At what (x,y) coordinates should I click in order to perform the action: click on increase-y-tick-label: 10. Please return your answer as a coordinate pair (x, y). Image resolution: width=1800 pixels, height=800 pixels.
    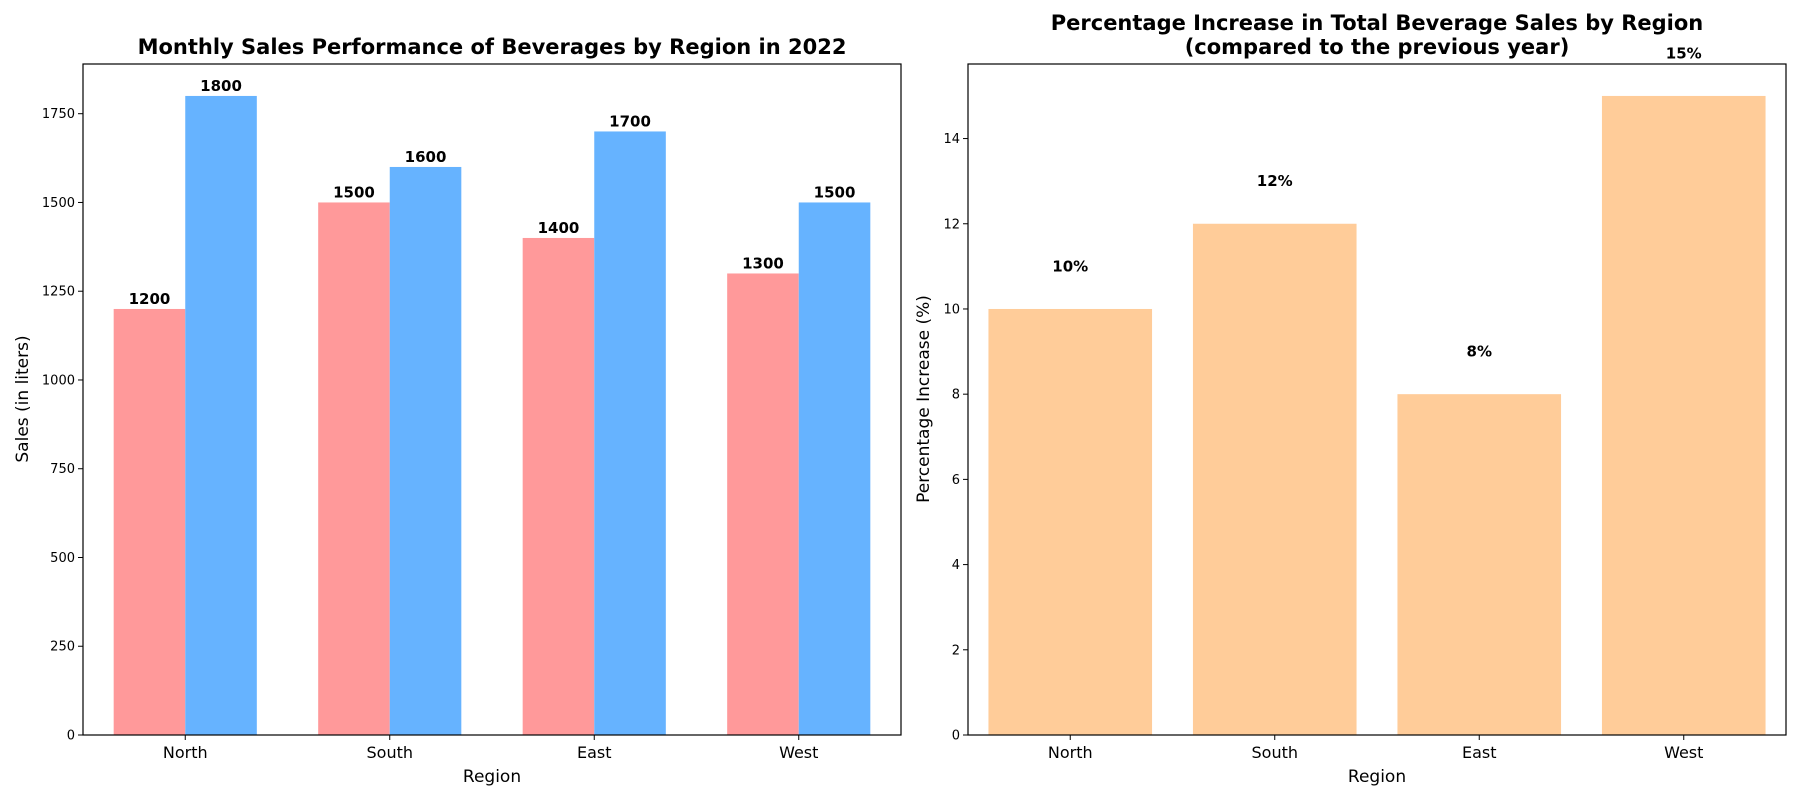
    Looking at the image, I should click on (951, 309).